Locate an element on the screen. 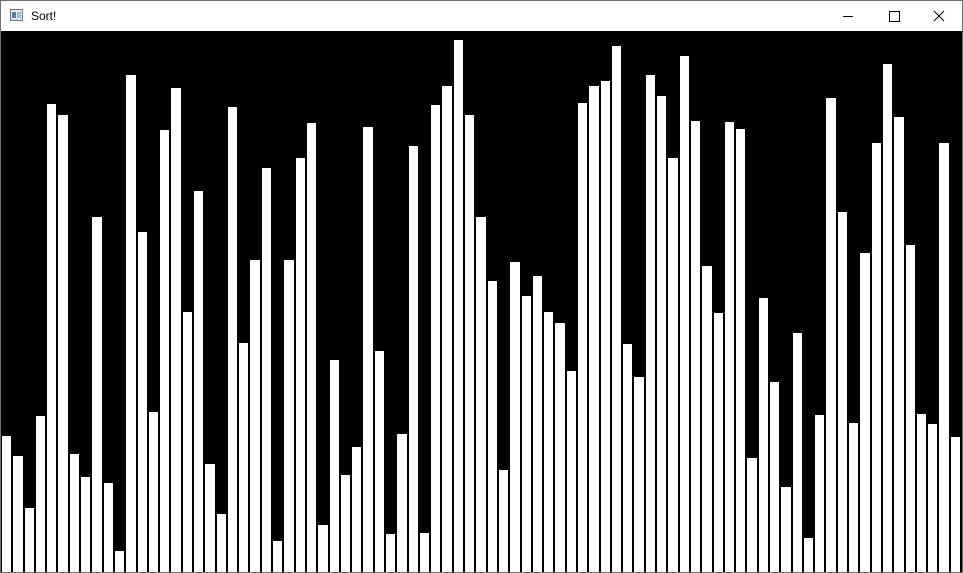 The height and width of the screenshot is (573, 963). minimize-button is located at coordinates (848, 16).